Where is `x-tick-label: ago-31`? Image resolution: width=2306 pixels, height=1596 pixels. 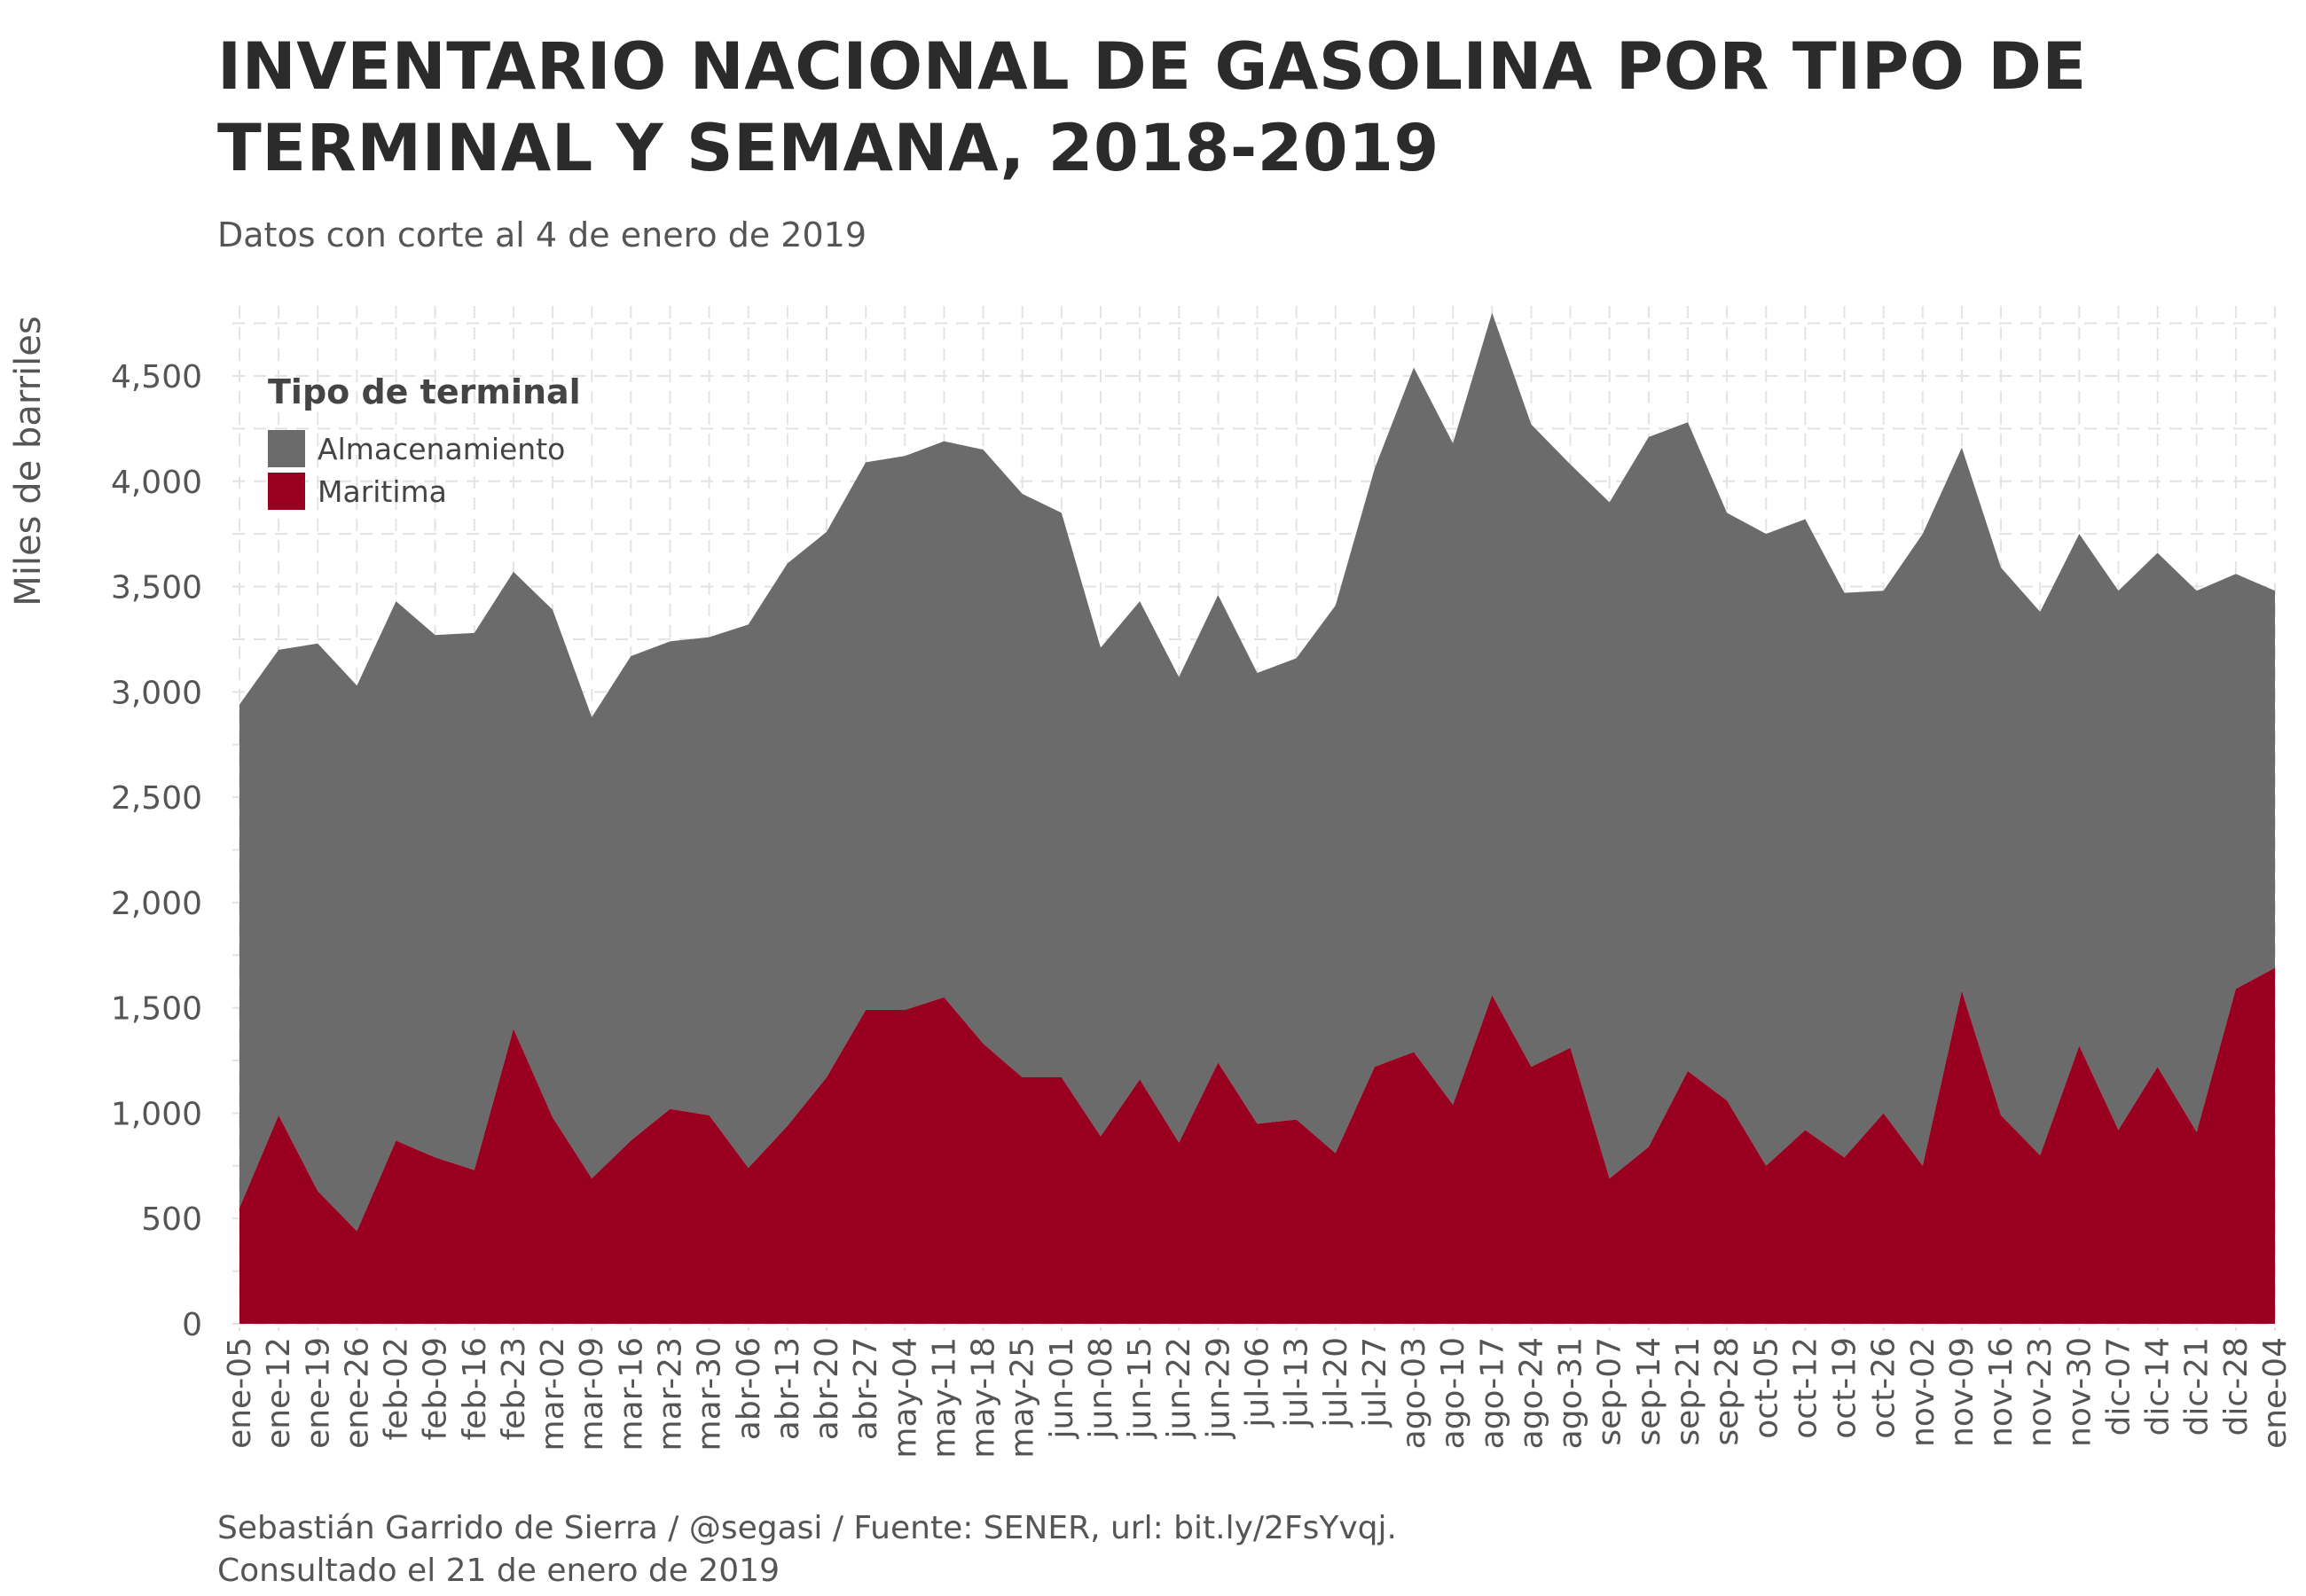 x-tick-label: ago-31 is located at coordinates (1571, 1393).